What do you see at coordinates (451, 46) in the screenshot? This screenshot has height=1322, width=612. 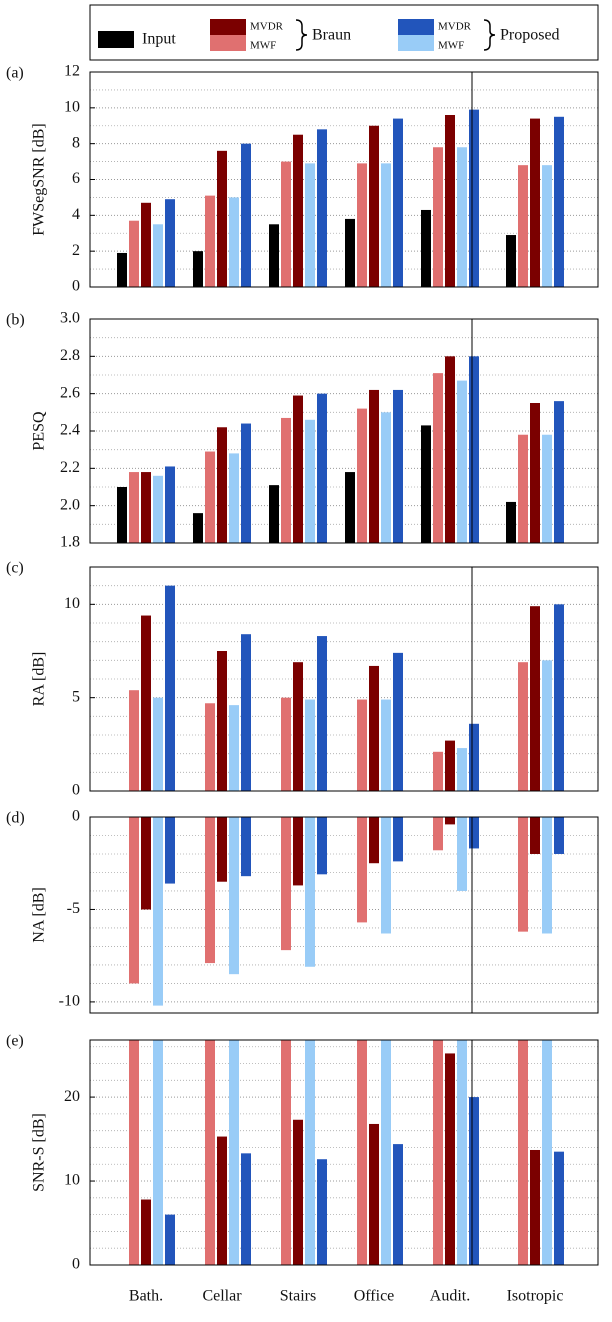 I see `legend-label: MWF` at bounding box center [451, 46].